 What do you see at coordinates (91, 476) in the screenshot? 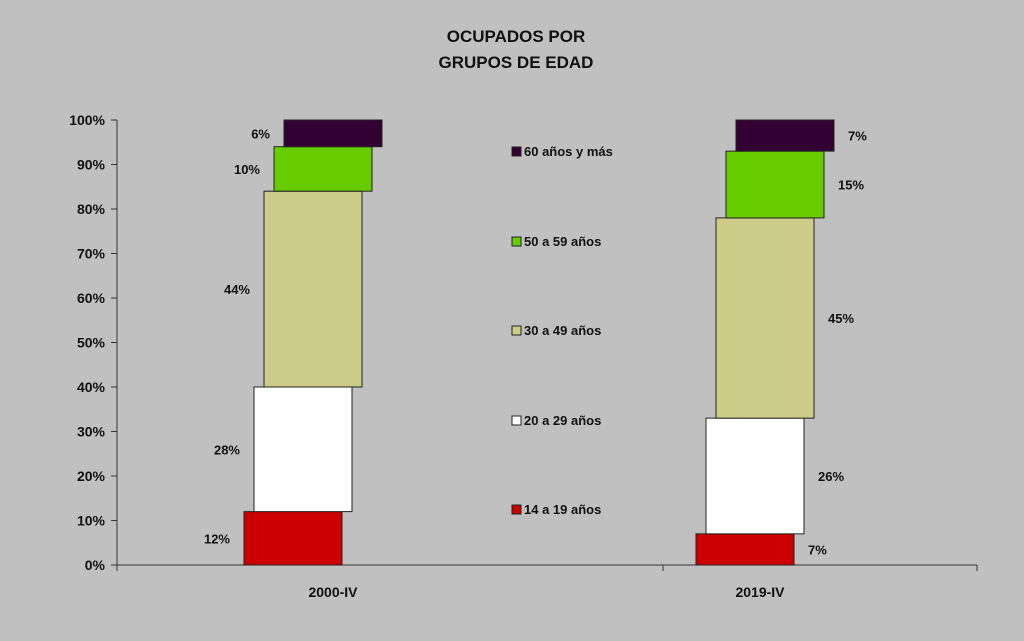
I see `y-tick-label: 20%` at bounding box center [91, 476].